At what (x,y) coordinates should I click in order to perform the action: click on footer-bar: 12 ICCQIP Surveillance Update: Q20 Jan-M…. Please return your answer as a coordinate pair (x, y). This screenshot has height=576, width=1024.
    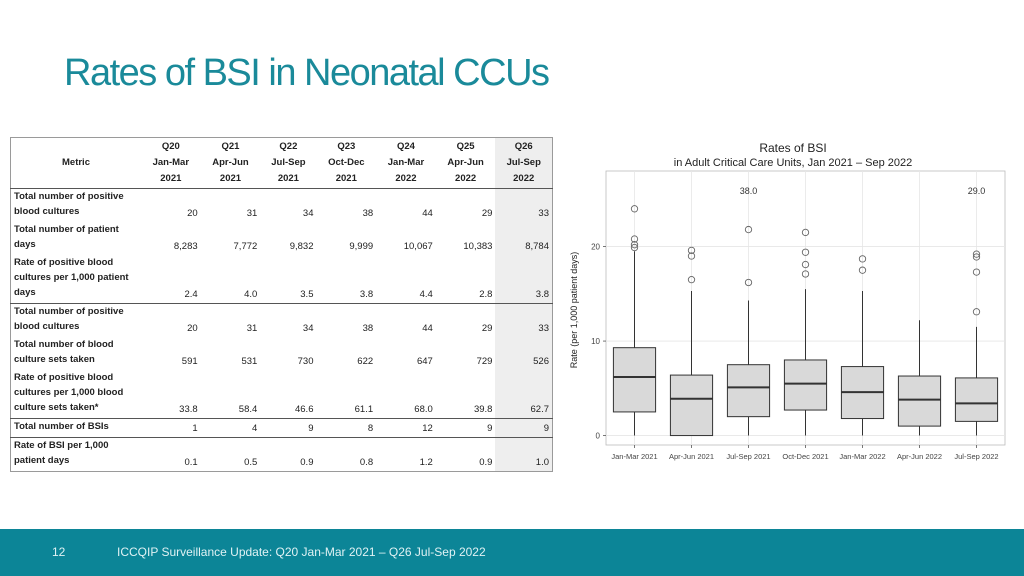
    Looking at the image, I should click on (512, 552).